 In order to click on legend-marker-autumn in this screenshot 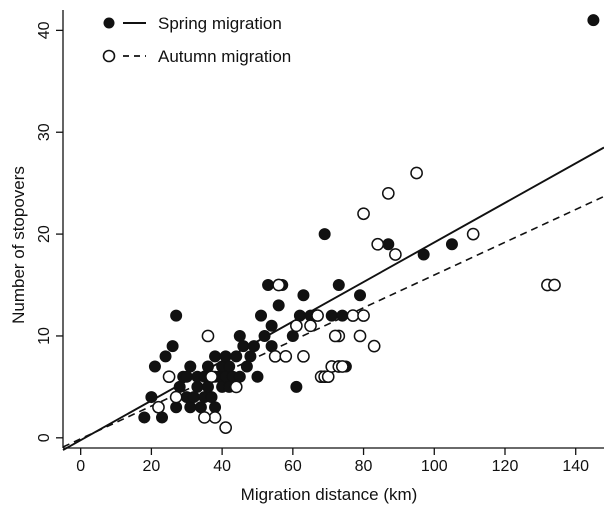, I will do `click(109, 56)`.